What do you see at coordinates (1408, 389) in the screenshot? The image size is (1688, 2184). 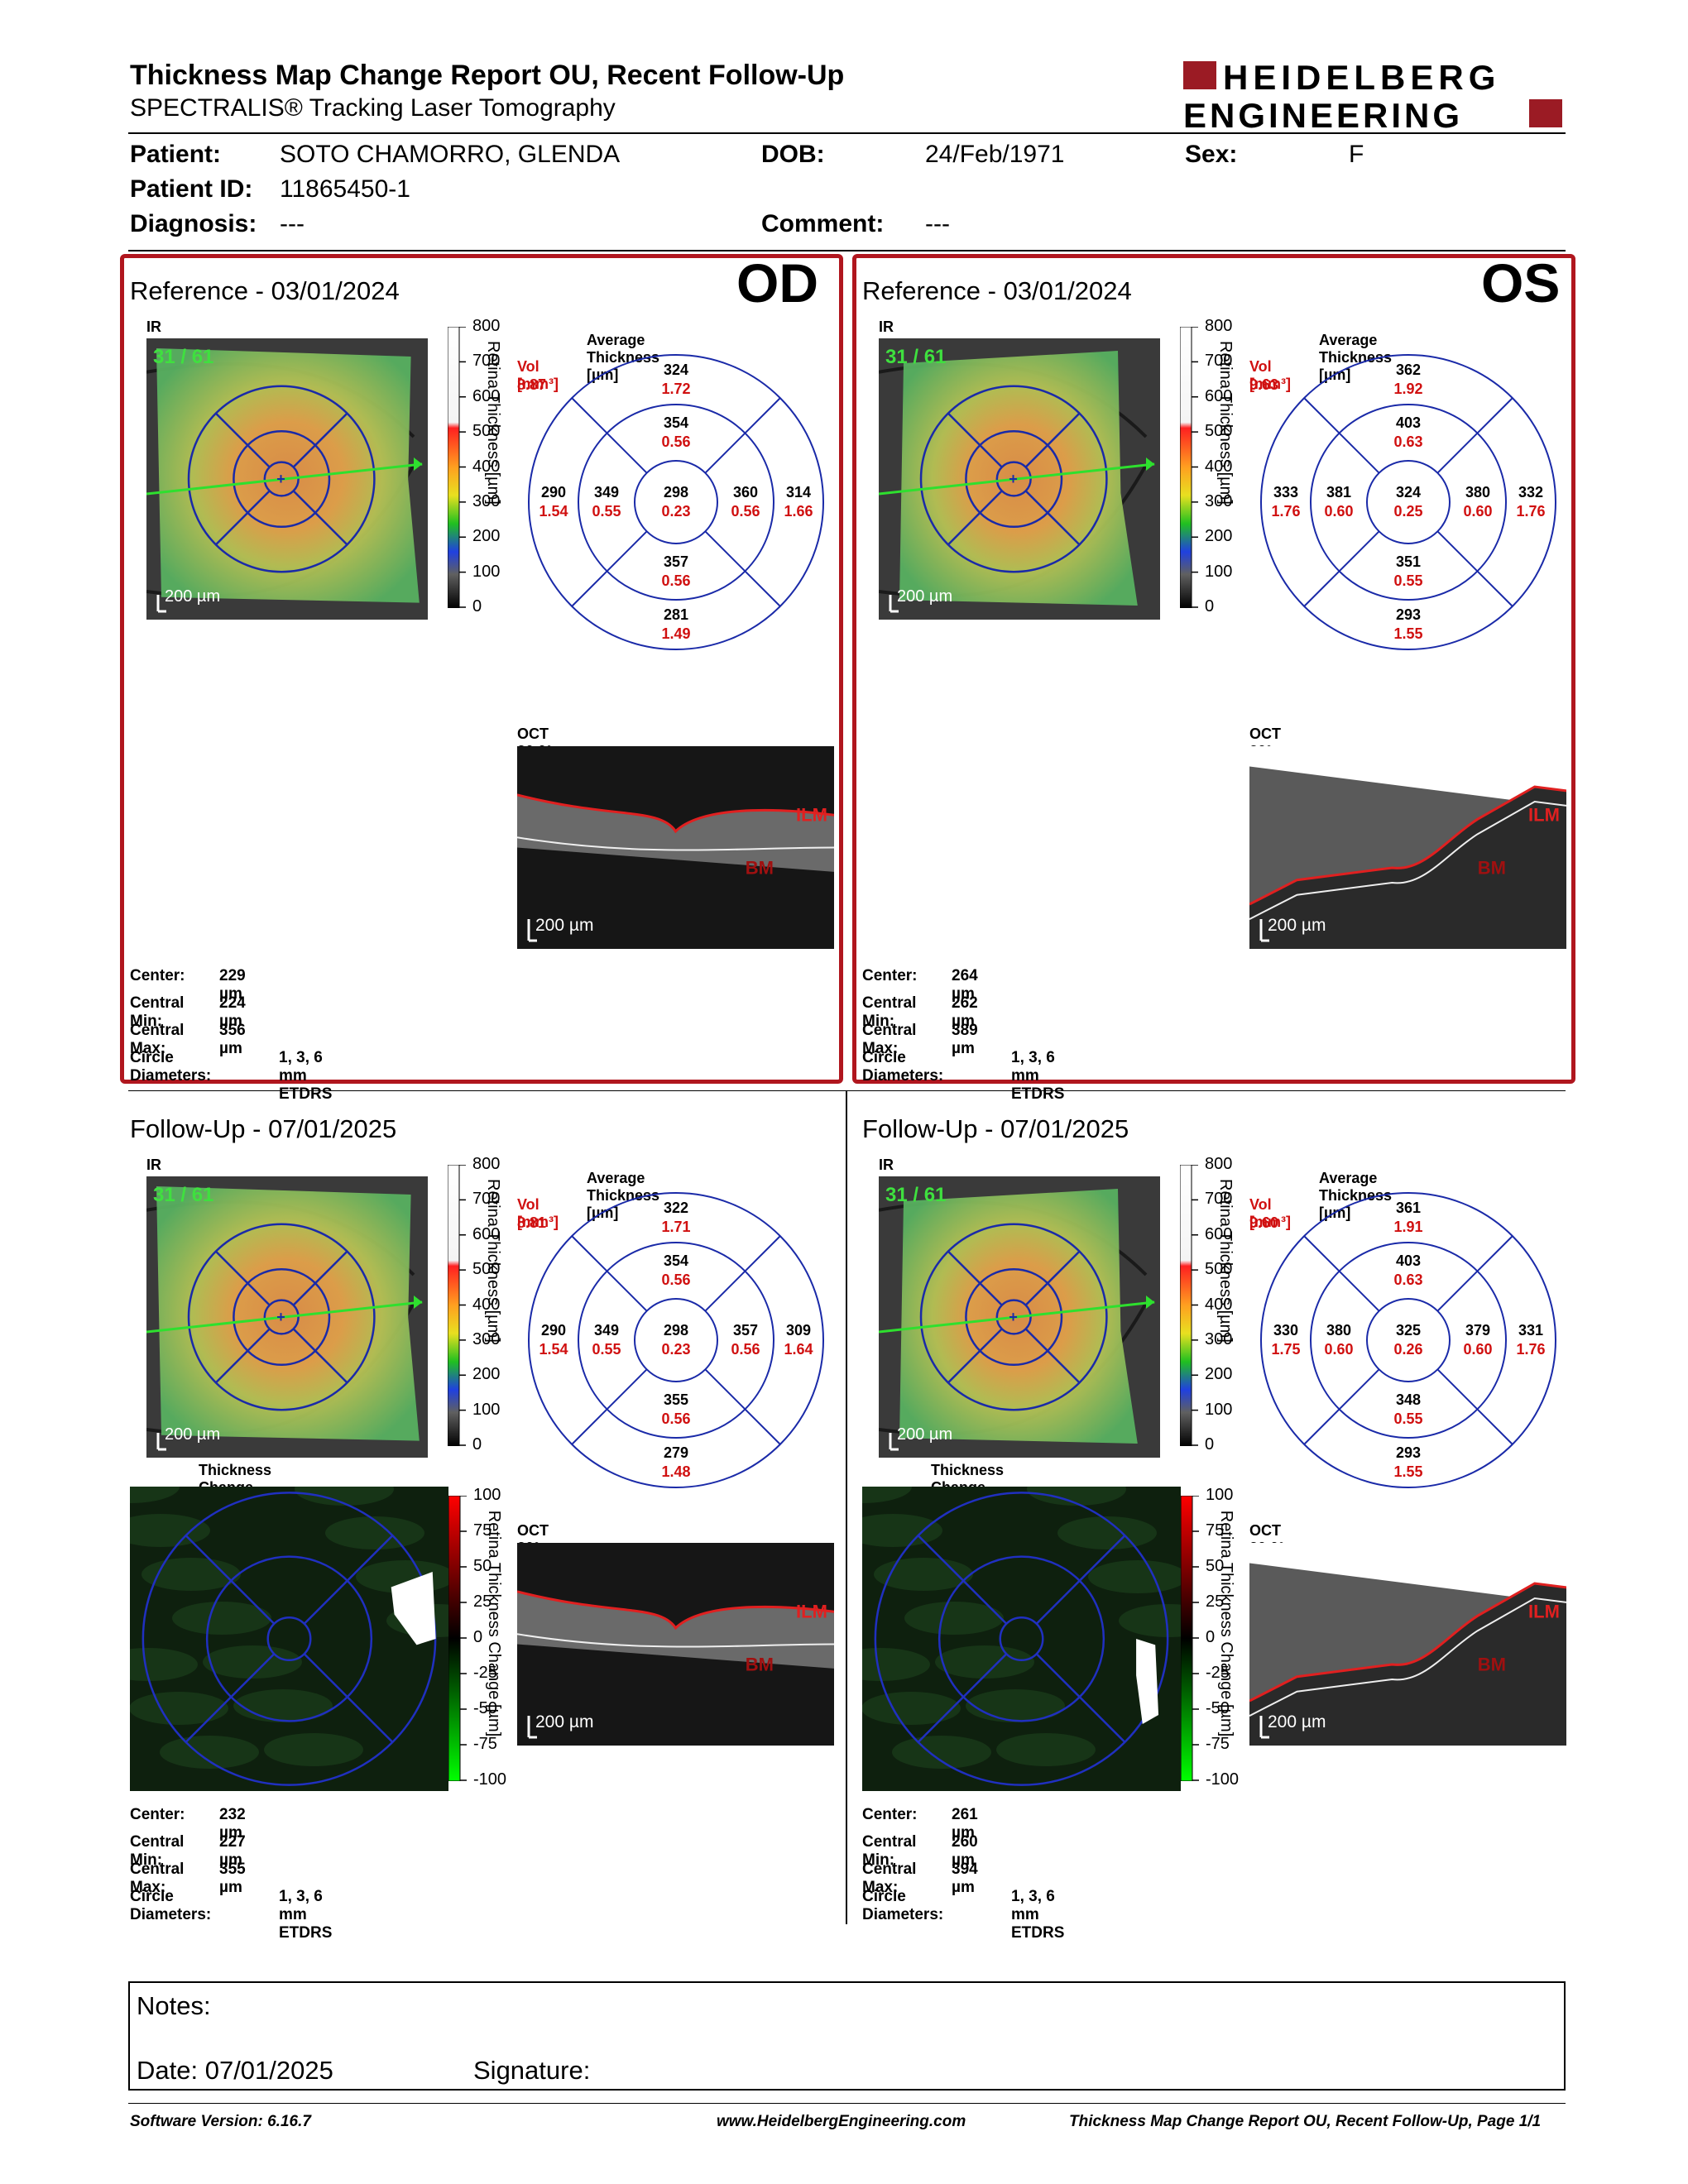 I see `etdrs-sup_o-volume: 1.92` at bounding box center [1408, 389].